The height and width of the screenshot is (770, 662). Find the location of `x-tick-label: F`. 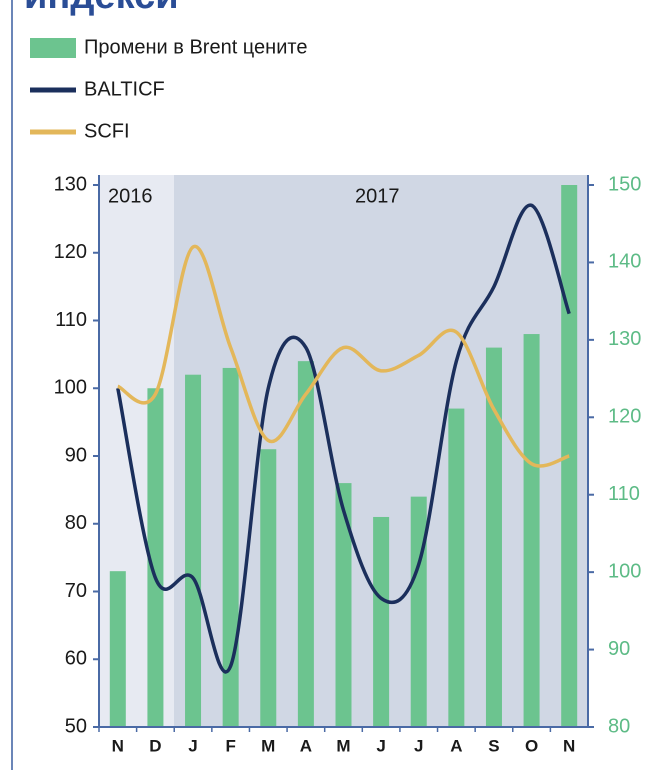

x-tick-label: F is located at coordinates (230, 745).